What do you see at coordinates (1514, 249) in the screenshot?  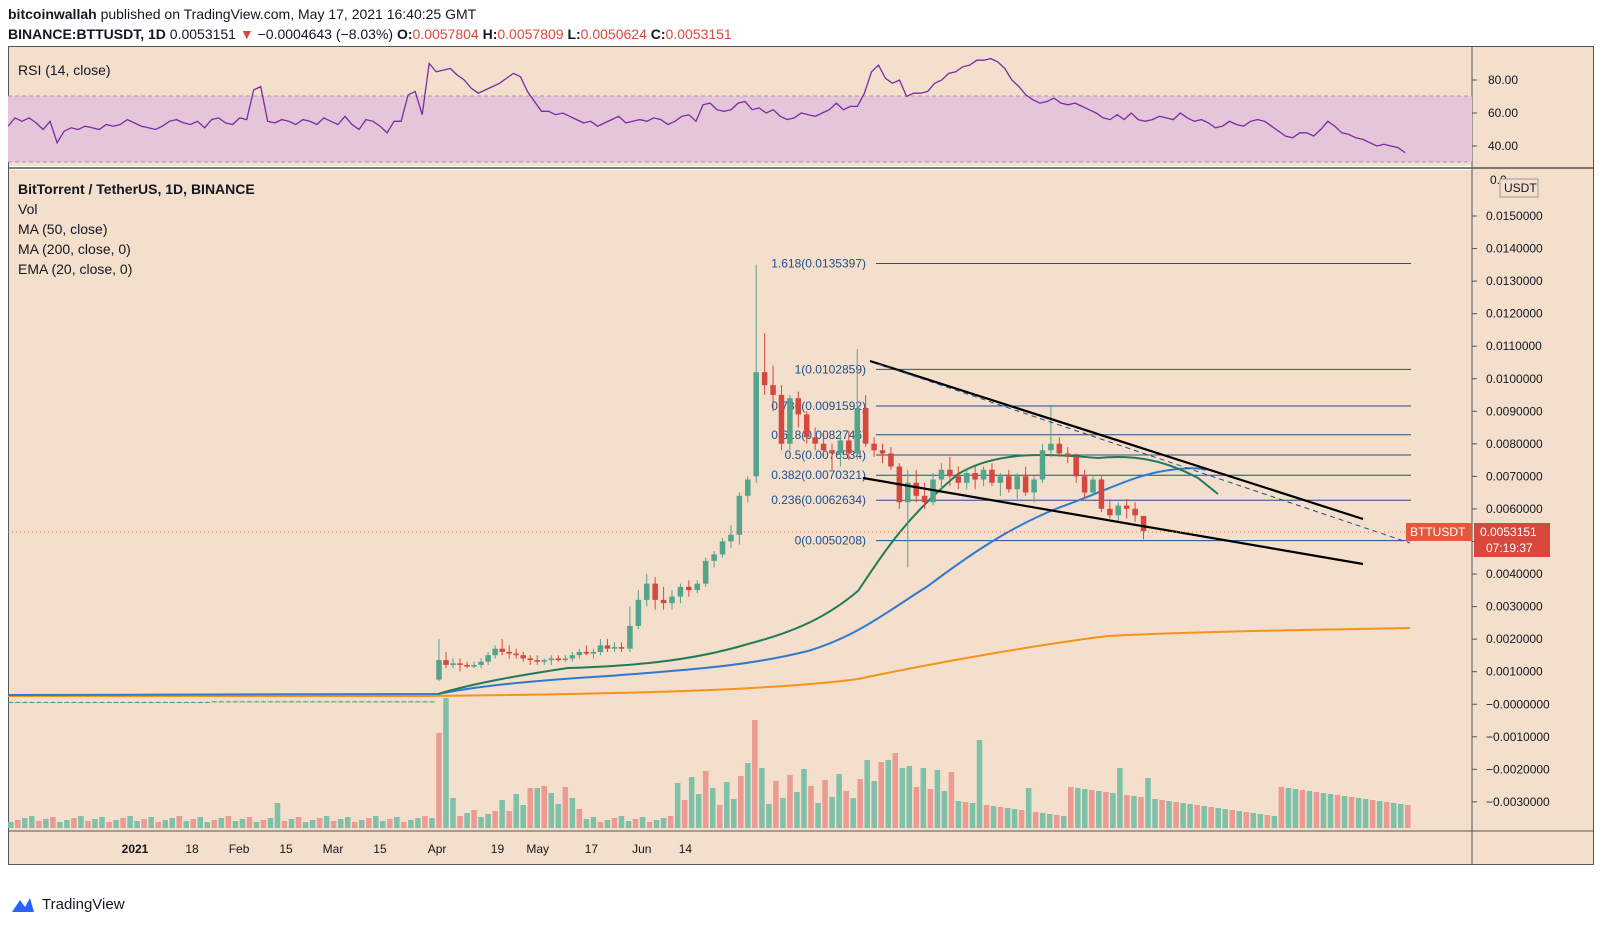 I see `price-tick-label: 0.0140000` at bounding box center [1514, 249].